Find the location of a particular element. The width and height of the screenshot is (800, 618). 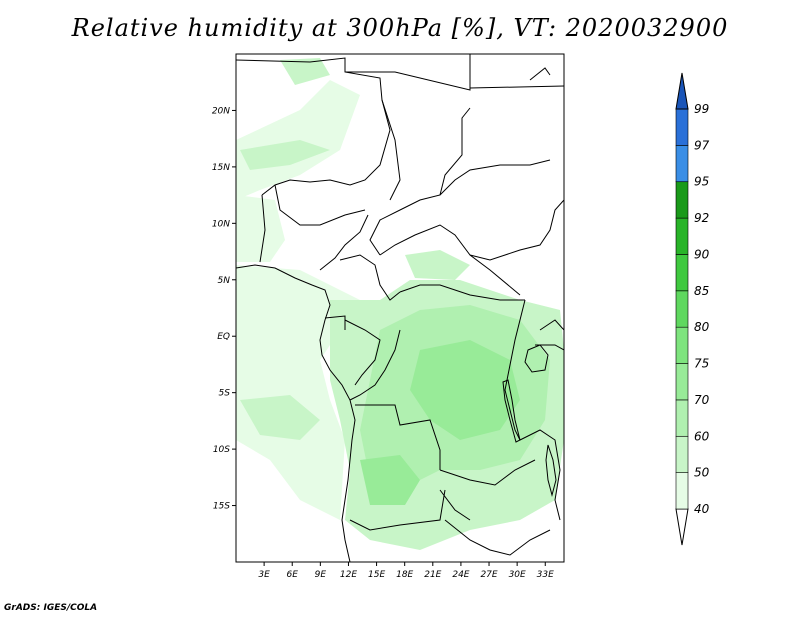

colorbar-level-label: 75 is located at coordinates (701, 364).